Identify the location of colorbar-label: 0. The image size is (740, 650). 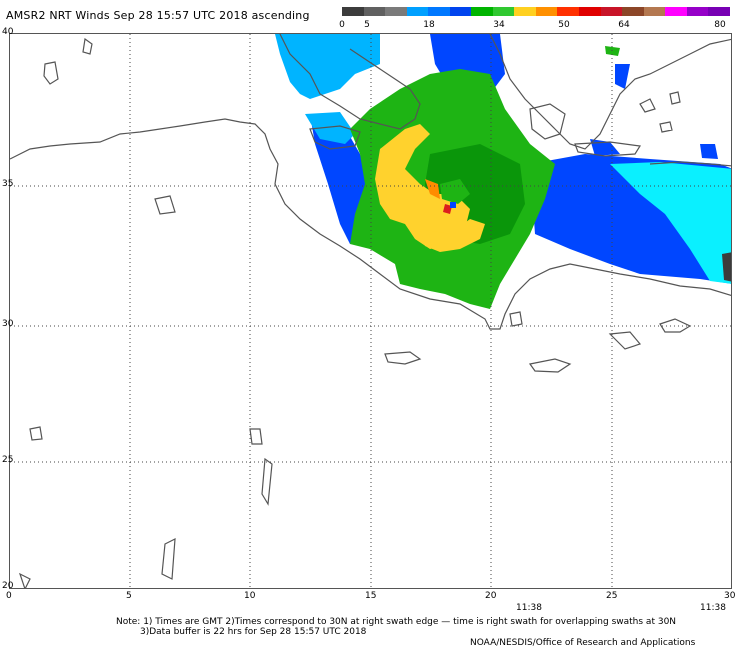
(342, 25).